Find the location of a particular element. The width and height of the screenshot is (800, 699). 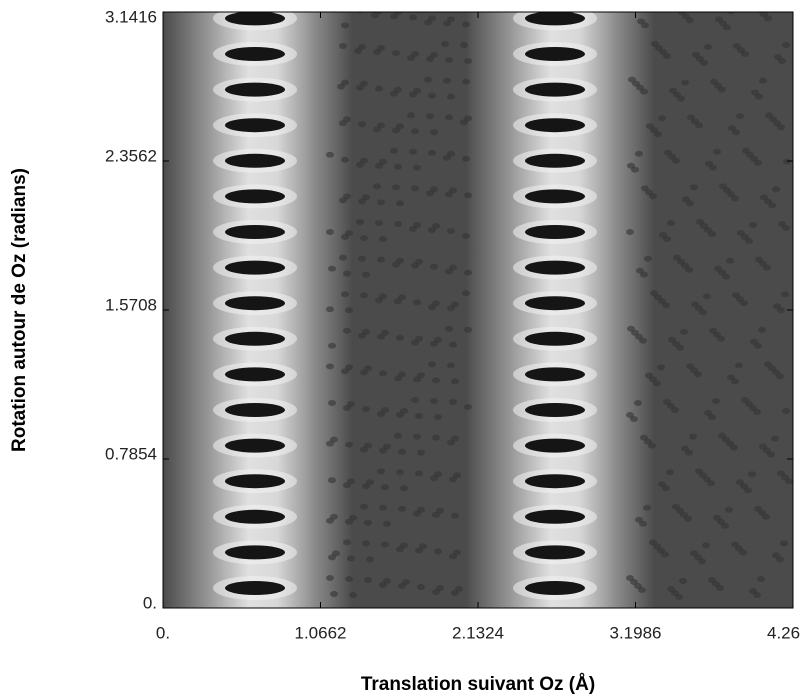

x-tick-label: 0. is located at coordinates (163, 632).